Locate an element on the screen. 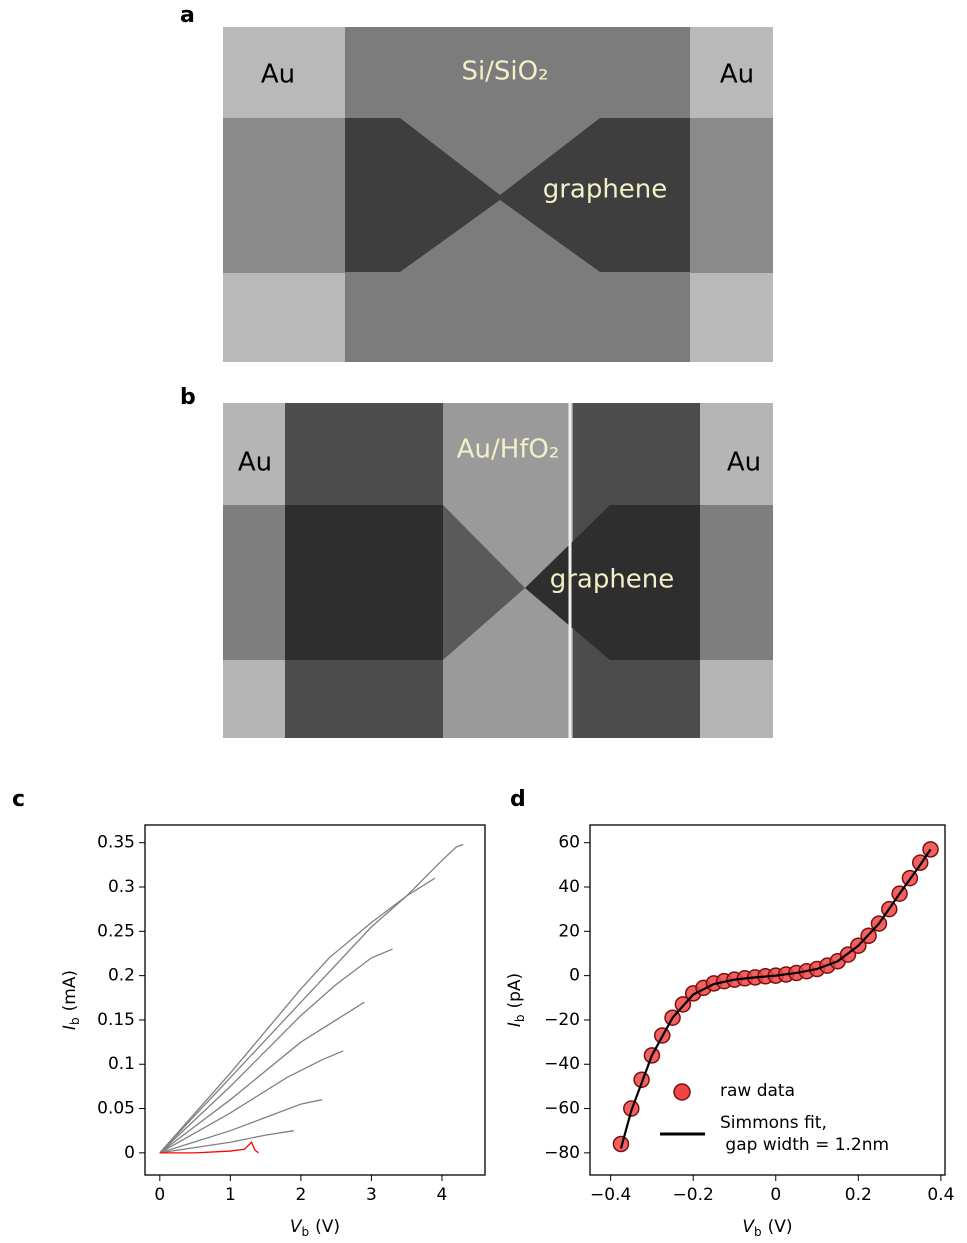 Image resolution: width=967 pixels, height=1243 pixels. y-tick-label: 0.1 is located at coordinates (121, 1064).